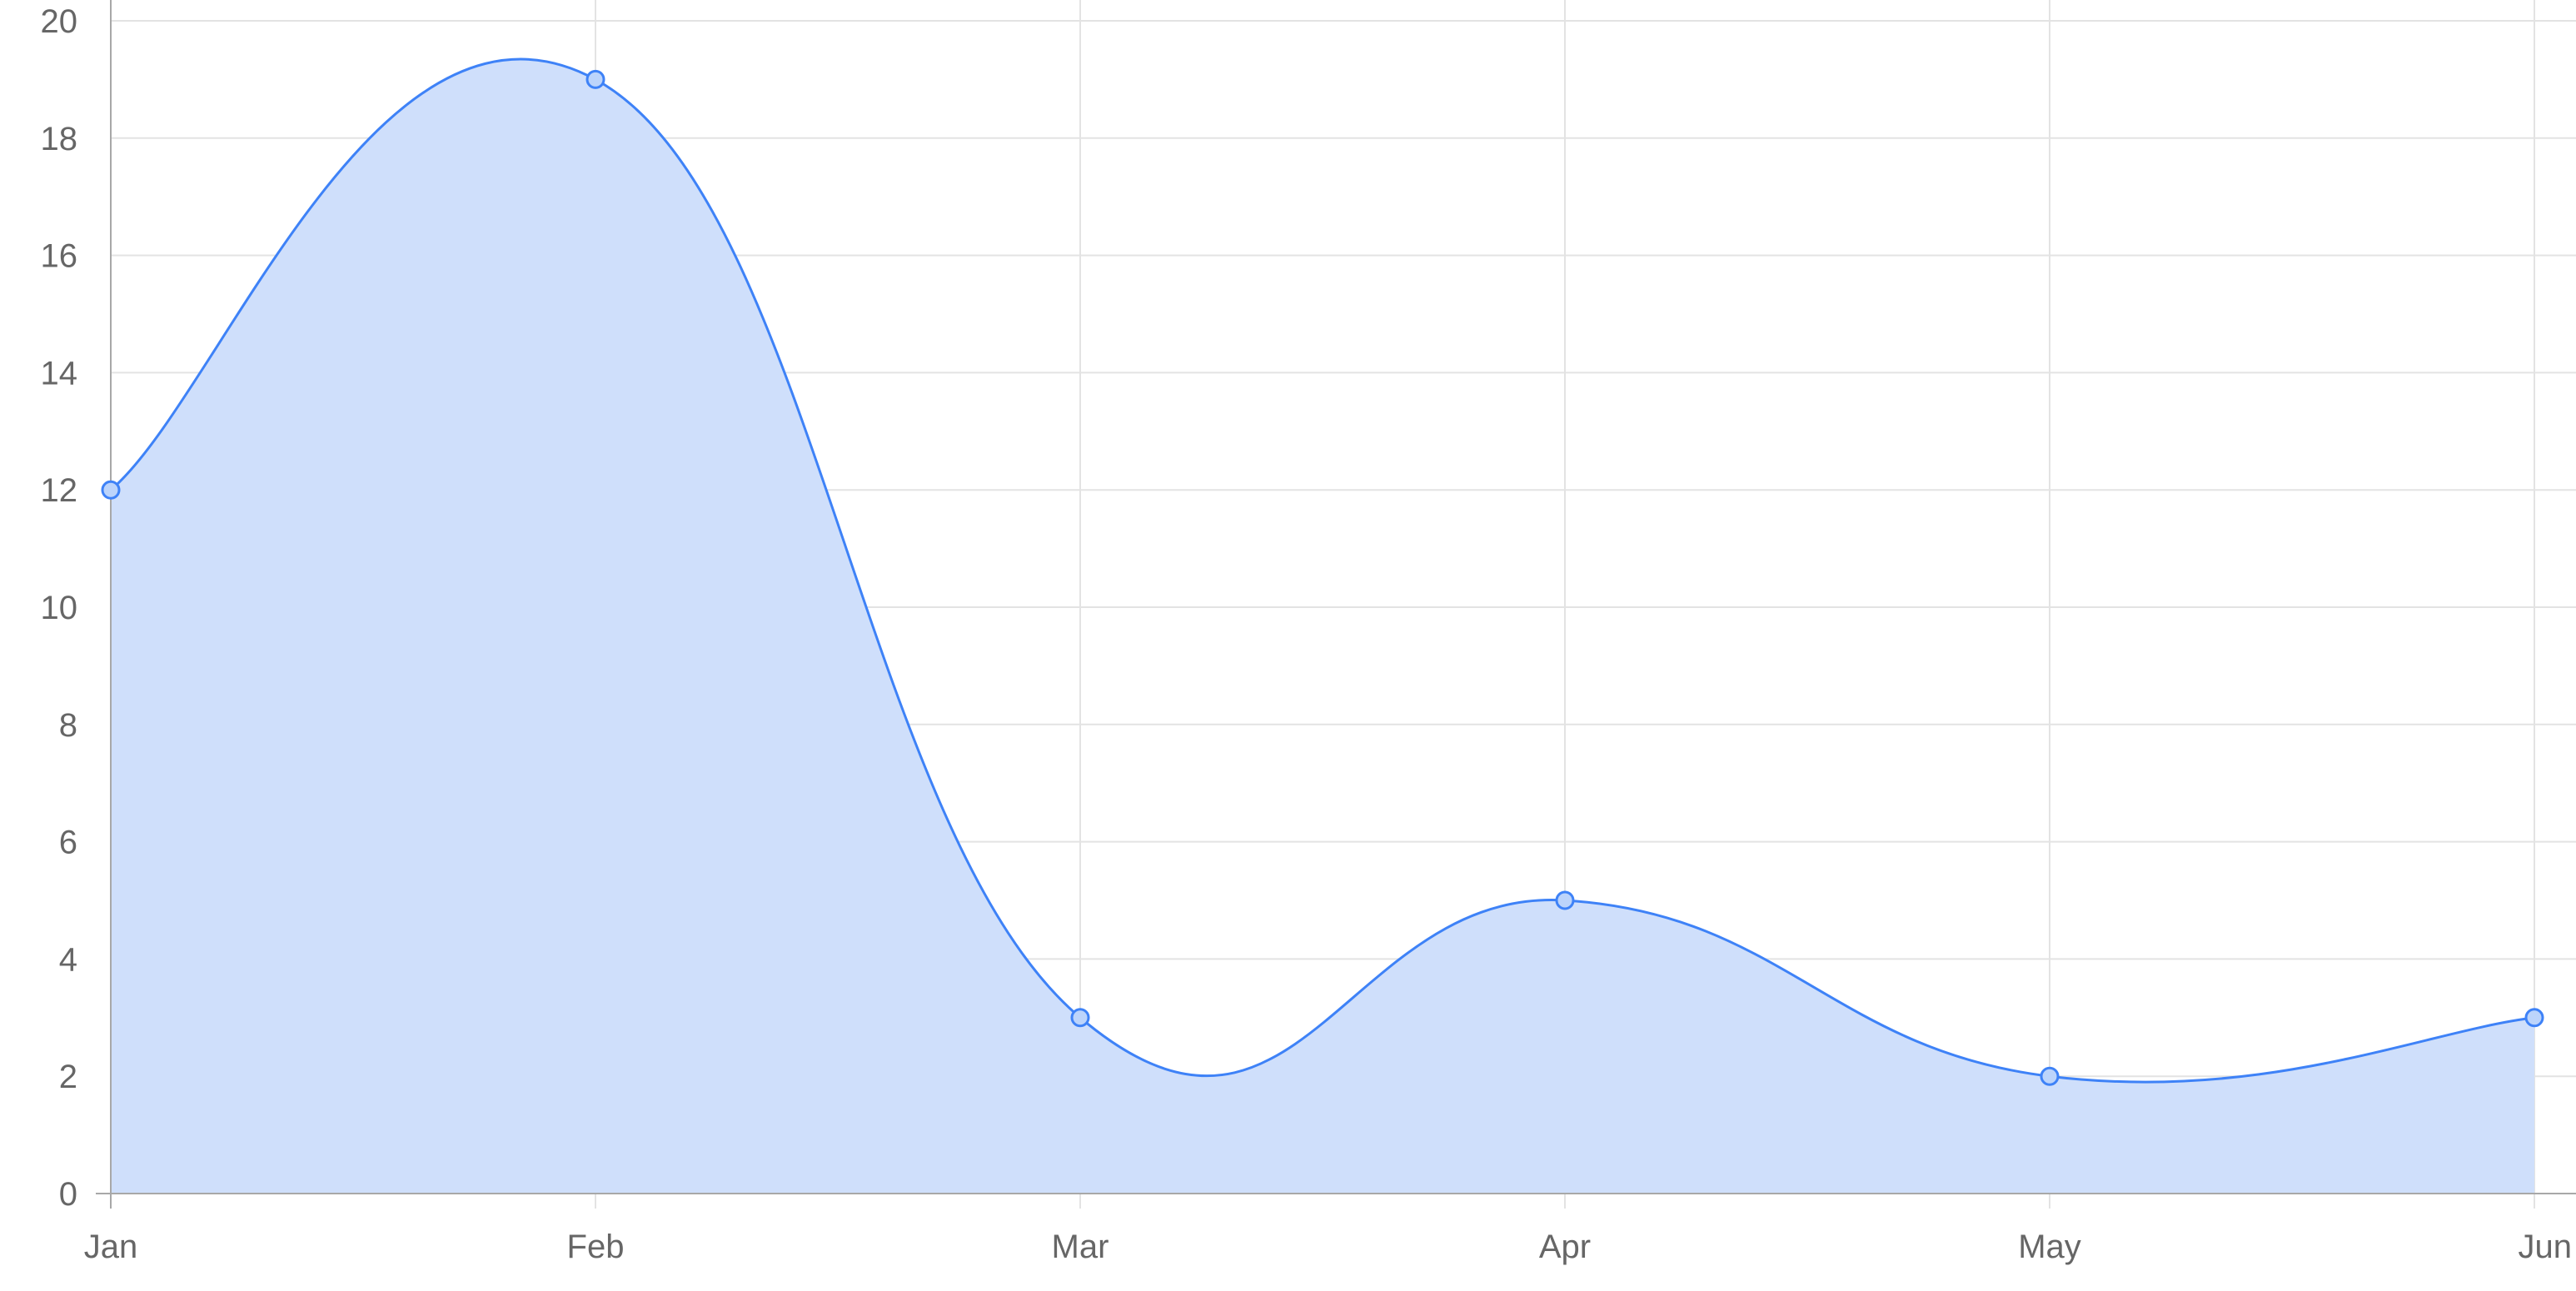 This screenshot has width=2576, height=1291. Describe the element at coordinates (111, 1247) in the screenshot. I see `x-tick-label: Jan` at that location.